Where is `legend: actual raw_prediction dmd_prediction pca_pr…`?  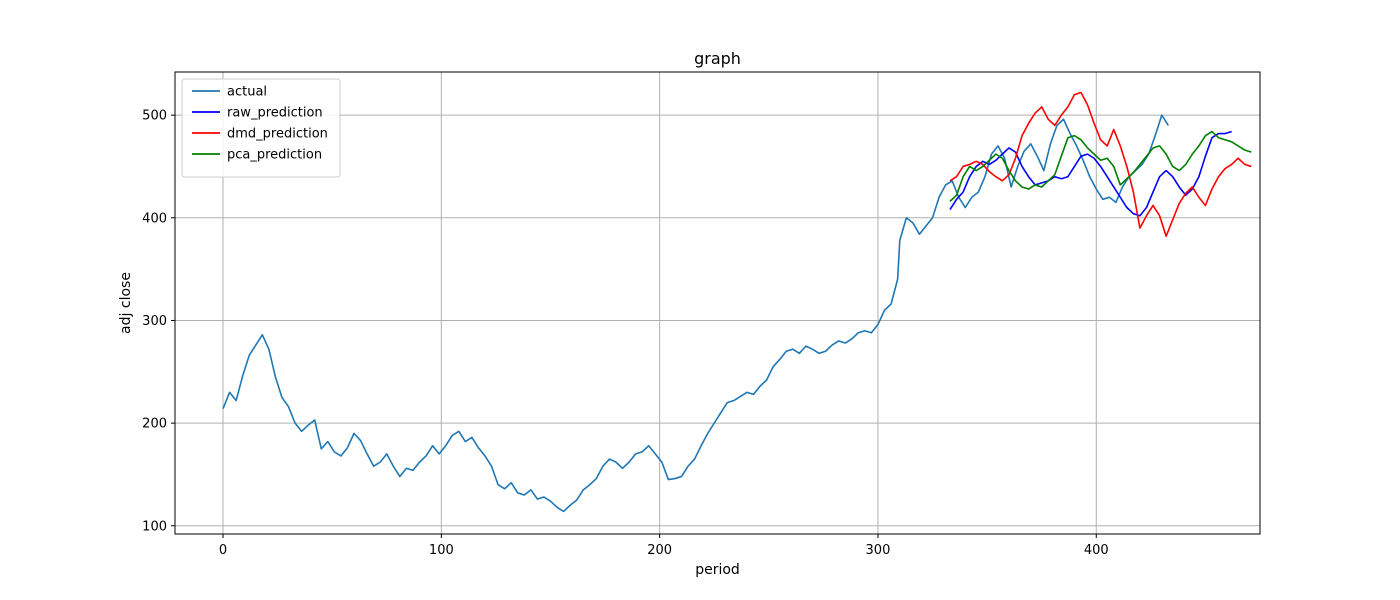
legend: actual raw_prediction dmd_prediction pca_pr… is located at coordinates (261, 128).